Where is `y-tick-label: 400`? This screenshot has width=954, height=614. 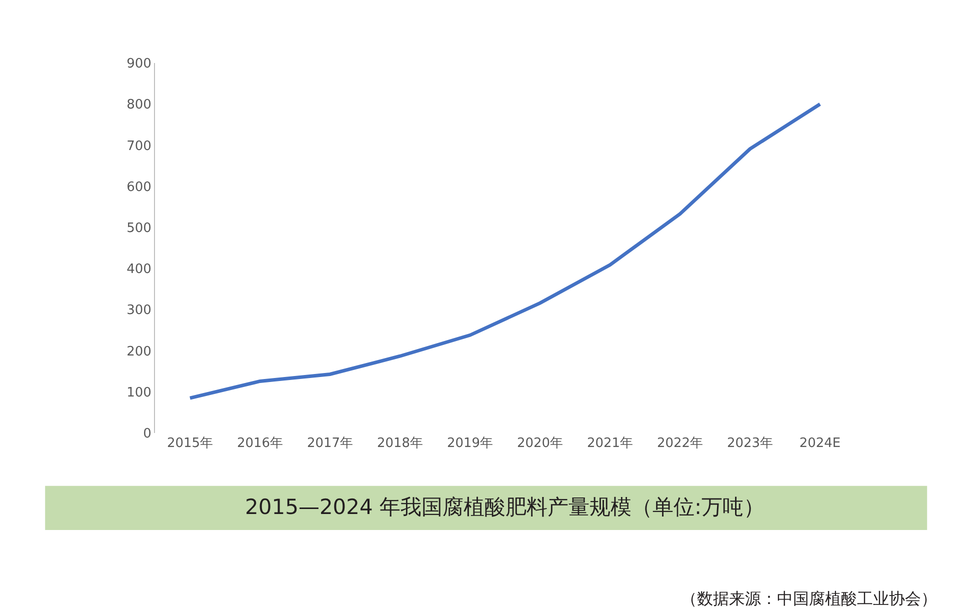 y-tick-label: 400 is located at coordinates (139, 270).